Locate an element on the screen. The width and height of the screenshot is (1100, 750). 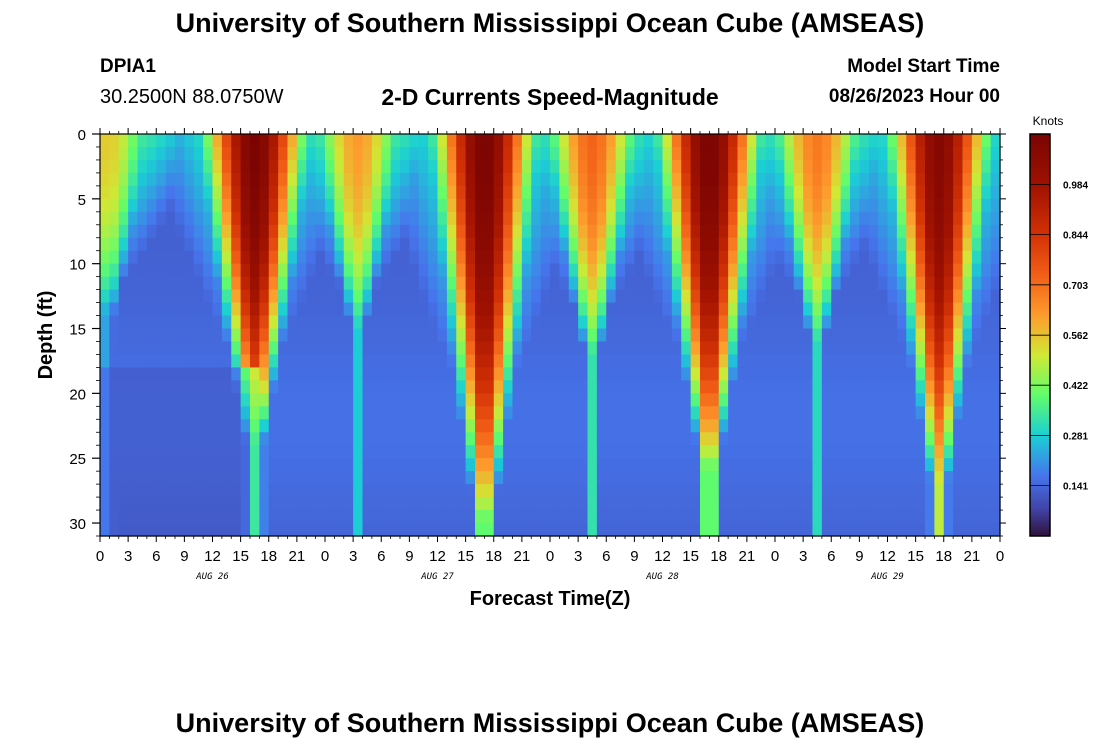
x-tick-label: 21 is located at coordinates (747, 556).